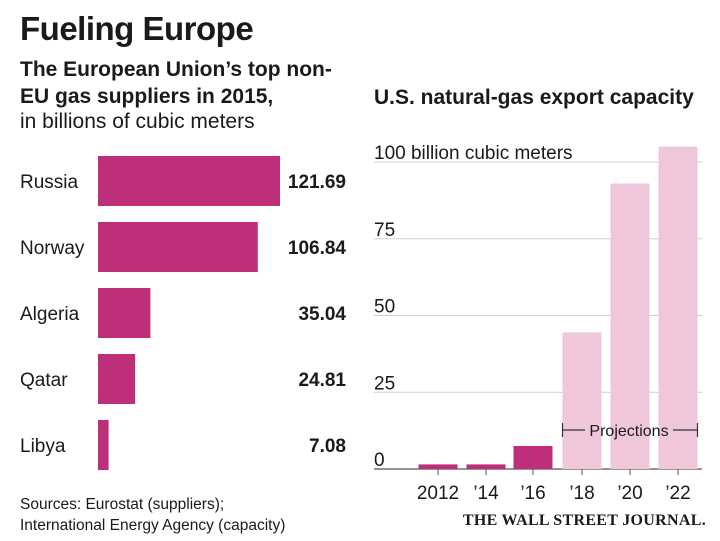 This screenshot has height=541, width=720. Describe the element at coordinates (317, 248) in the screenshot. I see `supplier-value-label: 106.84` at that location.